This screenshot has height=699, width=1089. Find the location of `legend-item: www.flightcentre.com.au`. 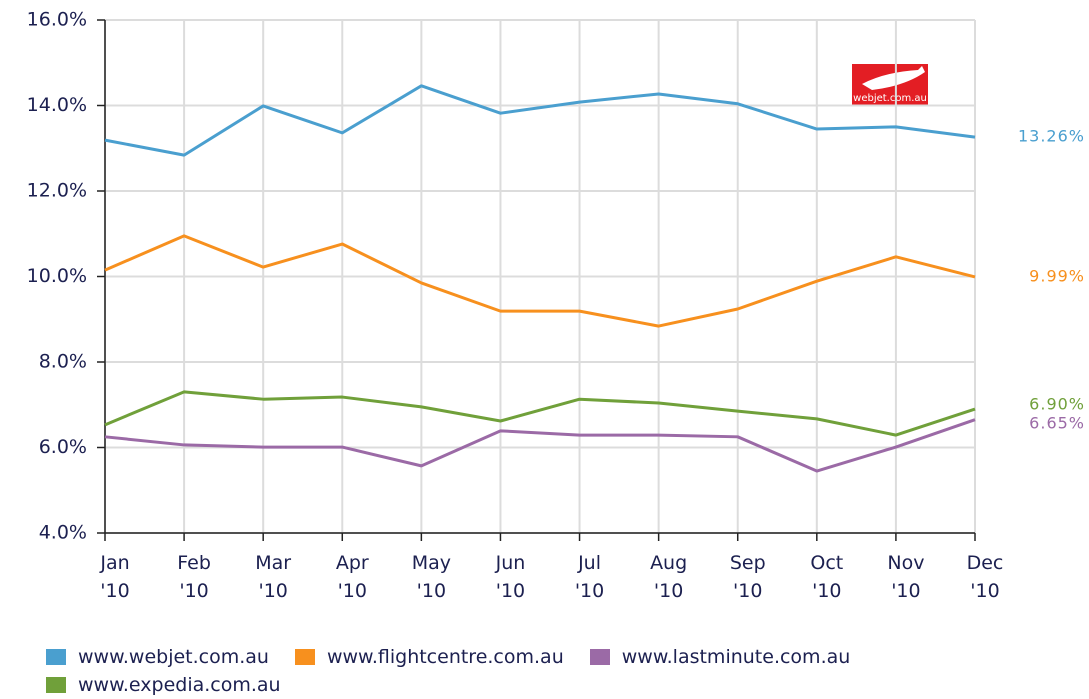

legend-item: www.flightcentre.com.au is located at coordinates (429, 657).